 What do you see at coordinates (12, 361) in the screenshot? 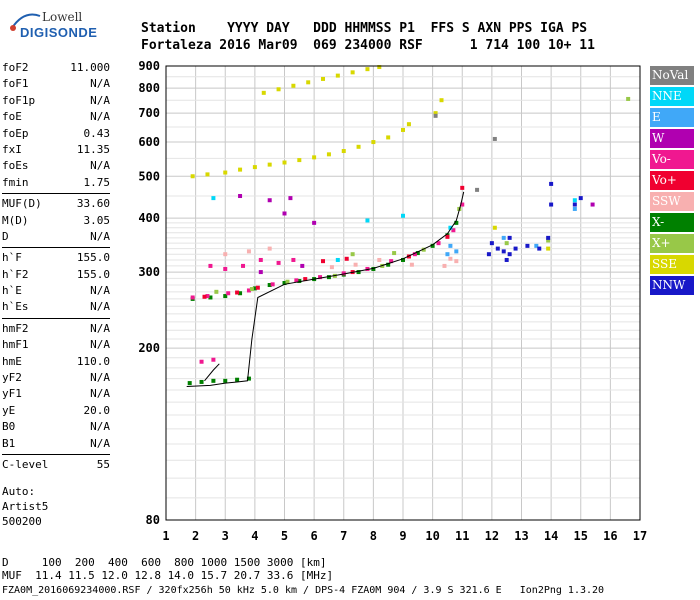
I see `param-name: hmE` at bounding box center [12, 361].